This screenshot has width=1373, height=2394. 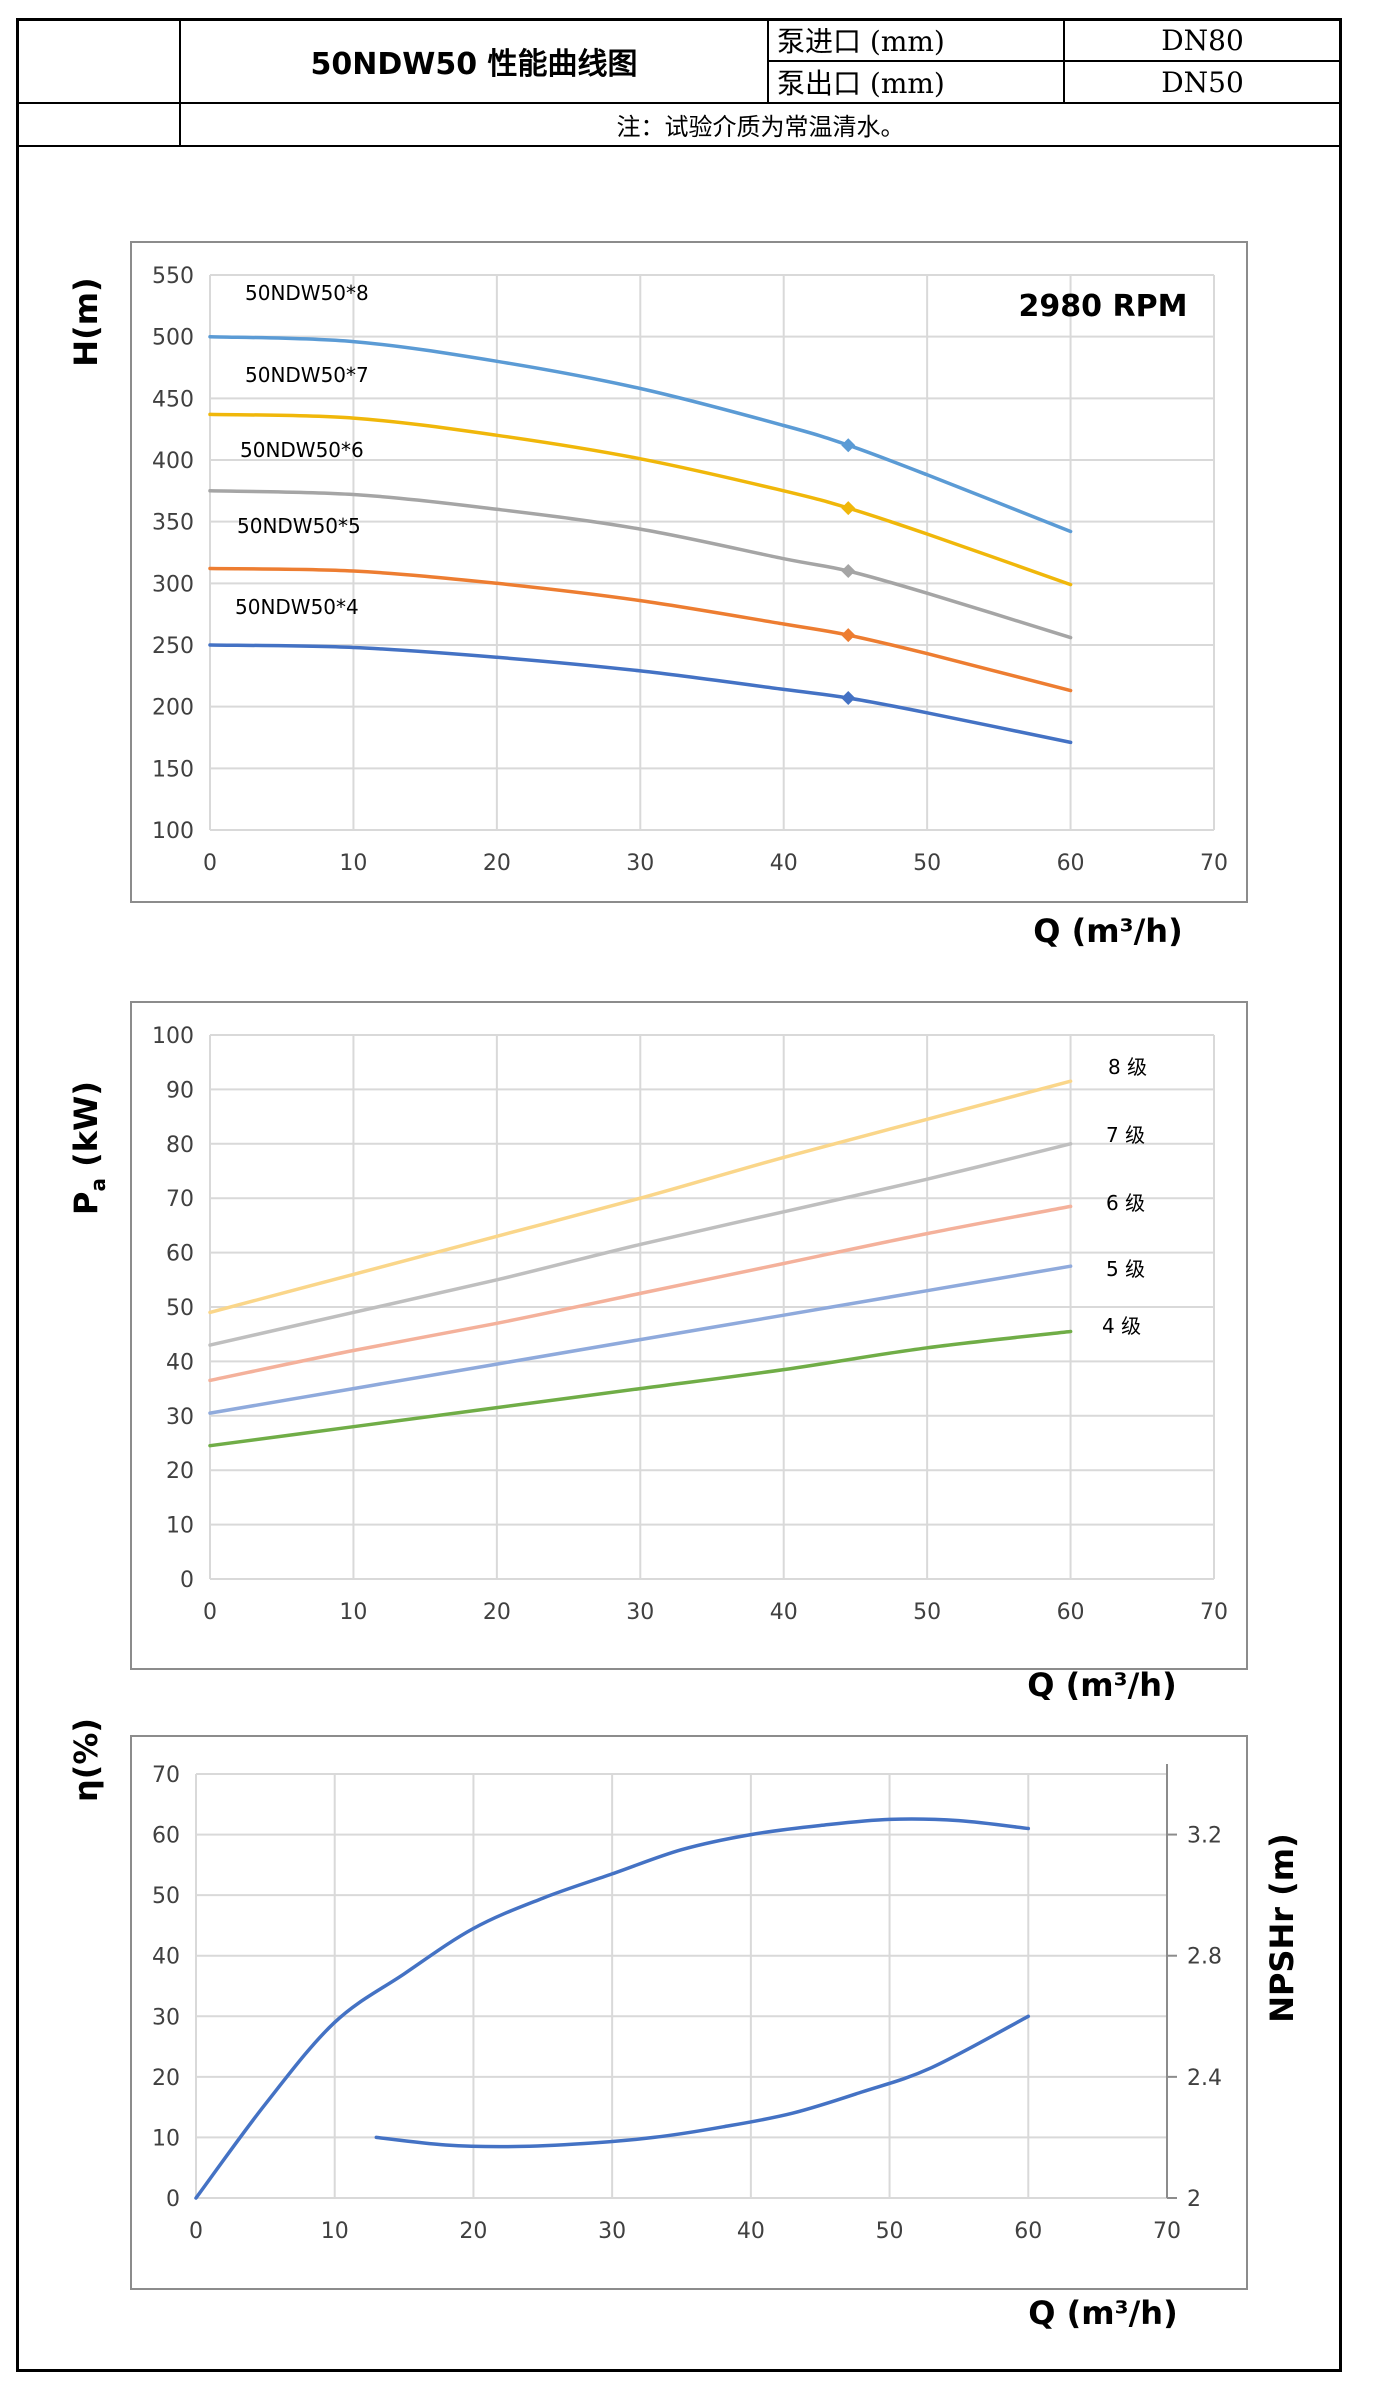 What do you see at coordinates (86, 1129) in the screenshot?
I see `power-y-axis-label-rest: (kW)` at bounding box center [86, 1129].